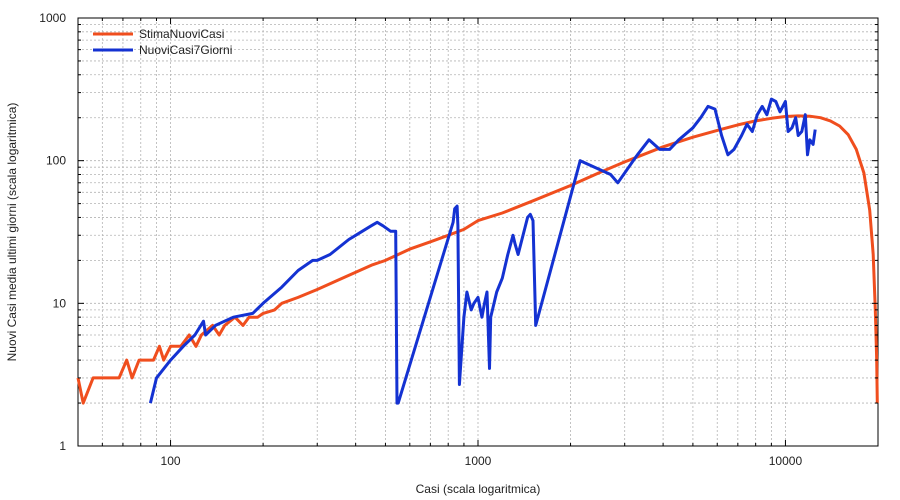  I want to click on y-tick-label: 1000, so click(52, 18).